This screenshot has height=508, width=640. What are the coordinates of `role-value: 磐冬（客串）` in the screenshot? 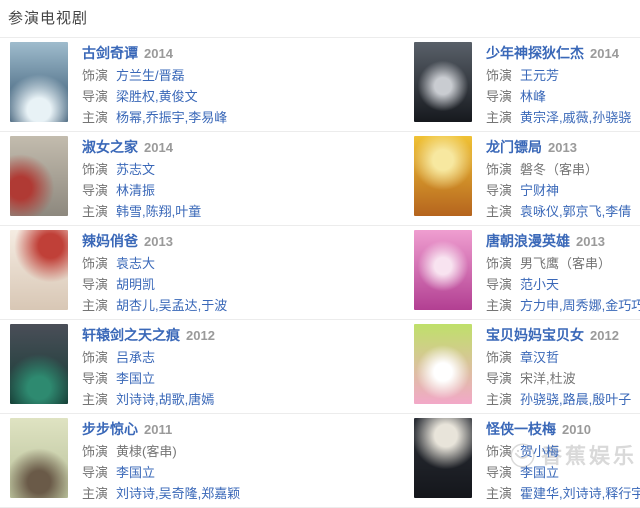 It's located at (559, 169).